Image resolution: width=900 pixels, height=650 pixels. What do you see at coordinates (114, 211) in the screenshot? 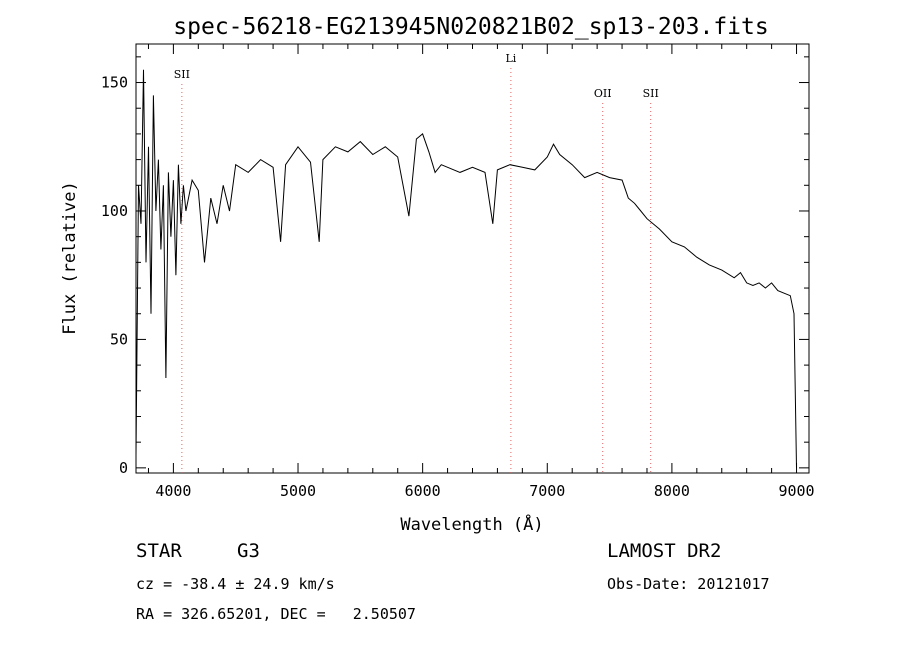
I see `y-tick-label: 100` at bounding box center [114, 211].